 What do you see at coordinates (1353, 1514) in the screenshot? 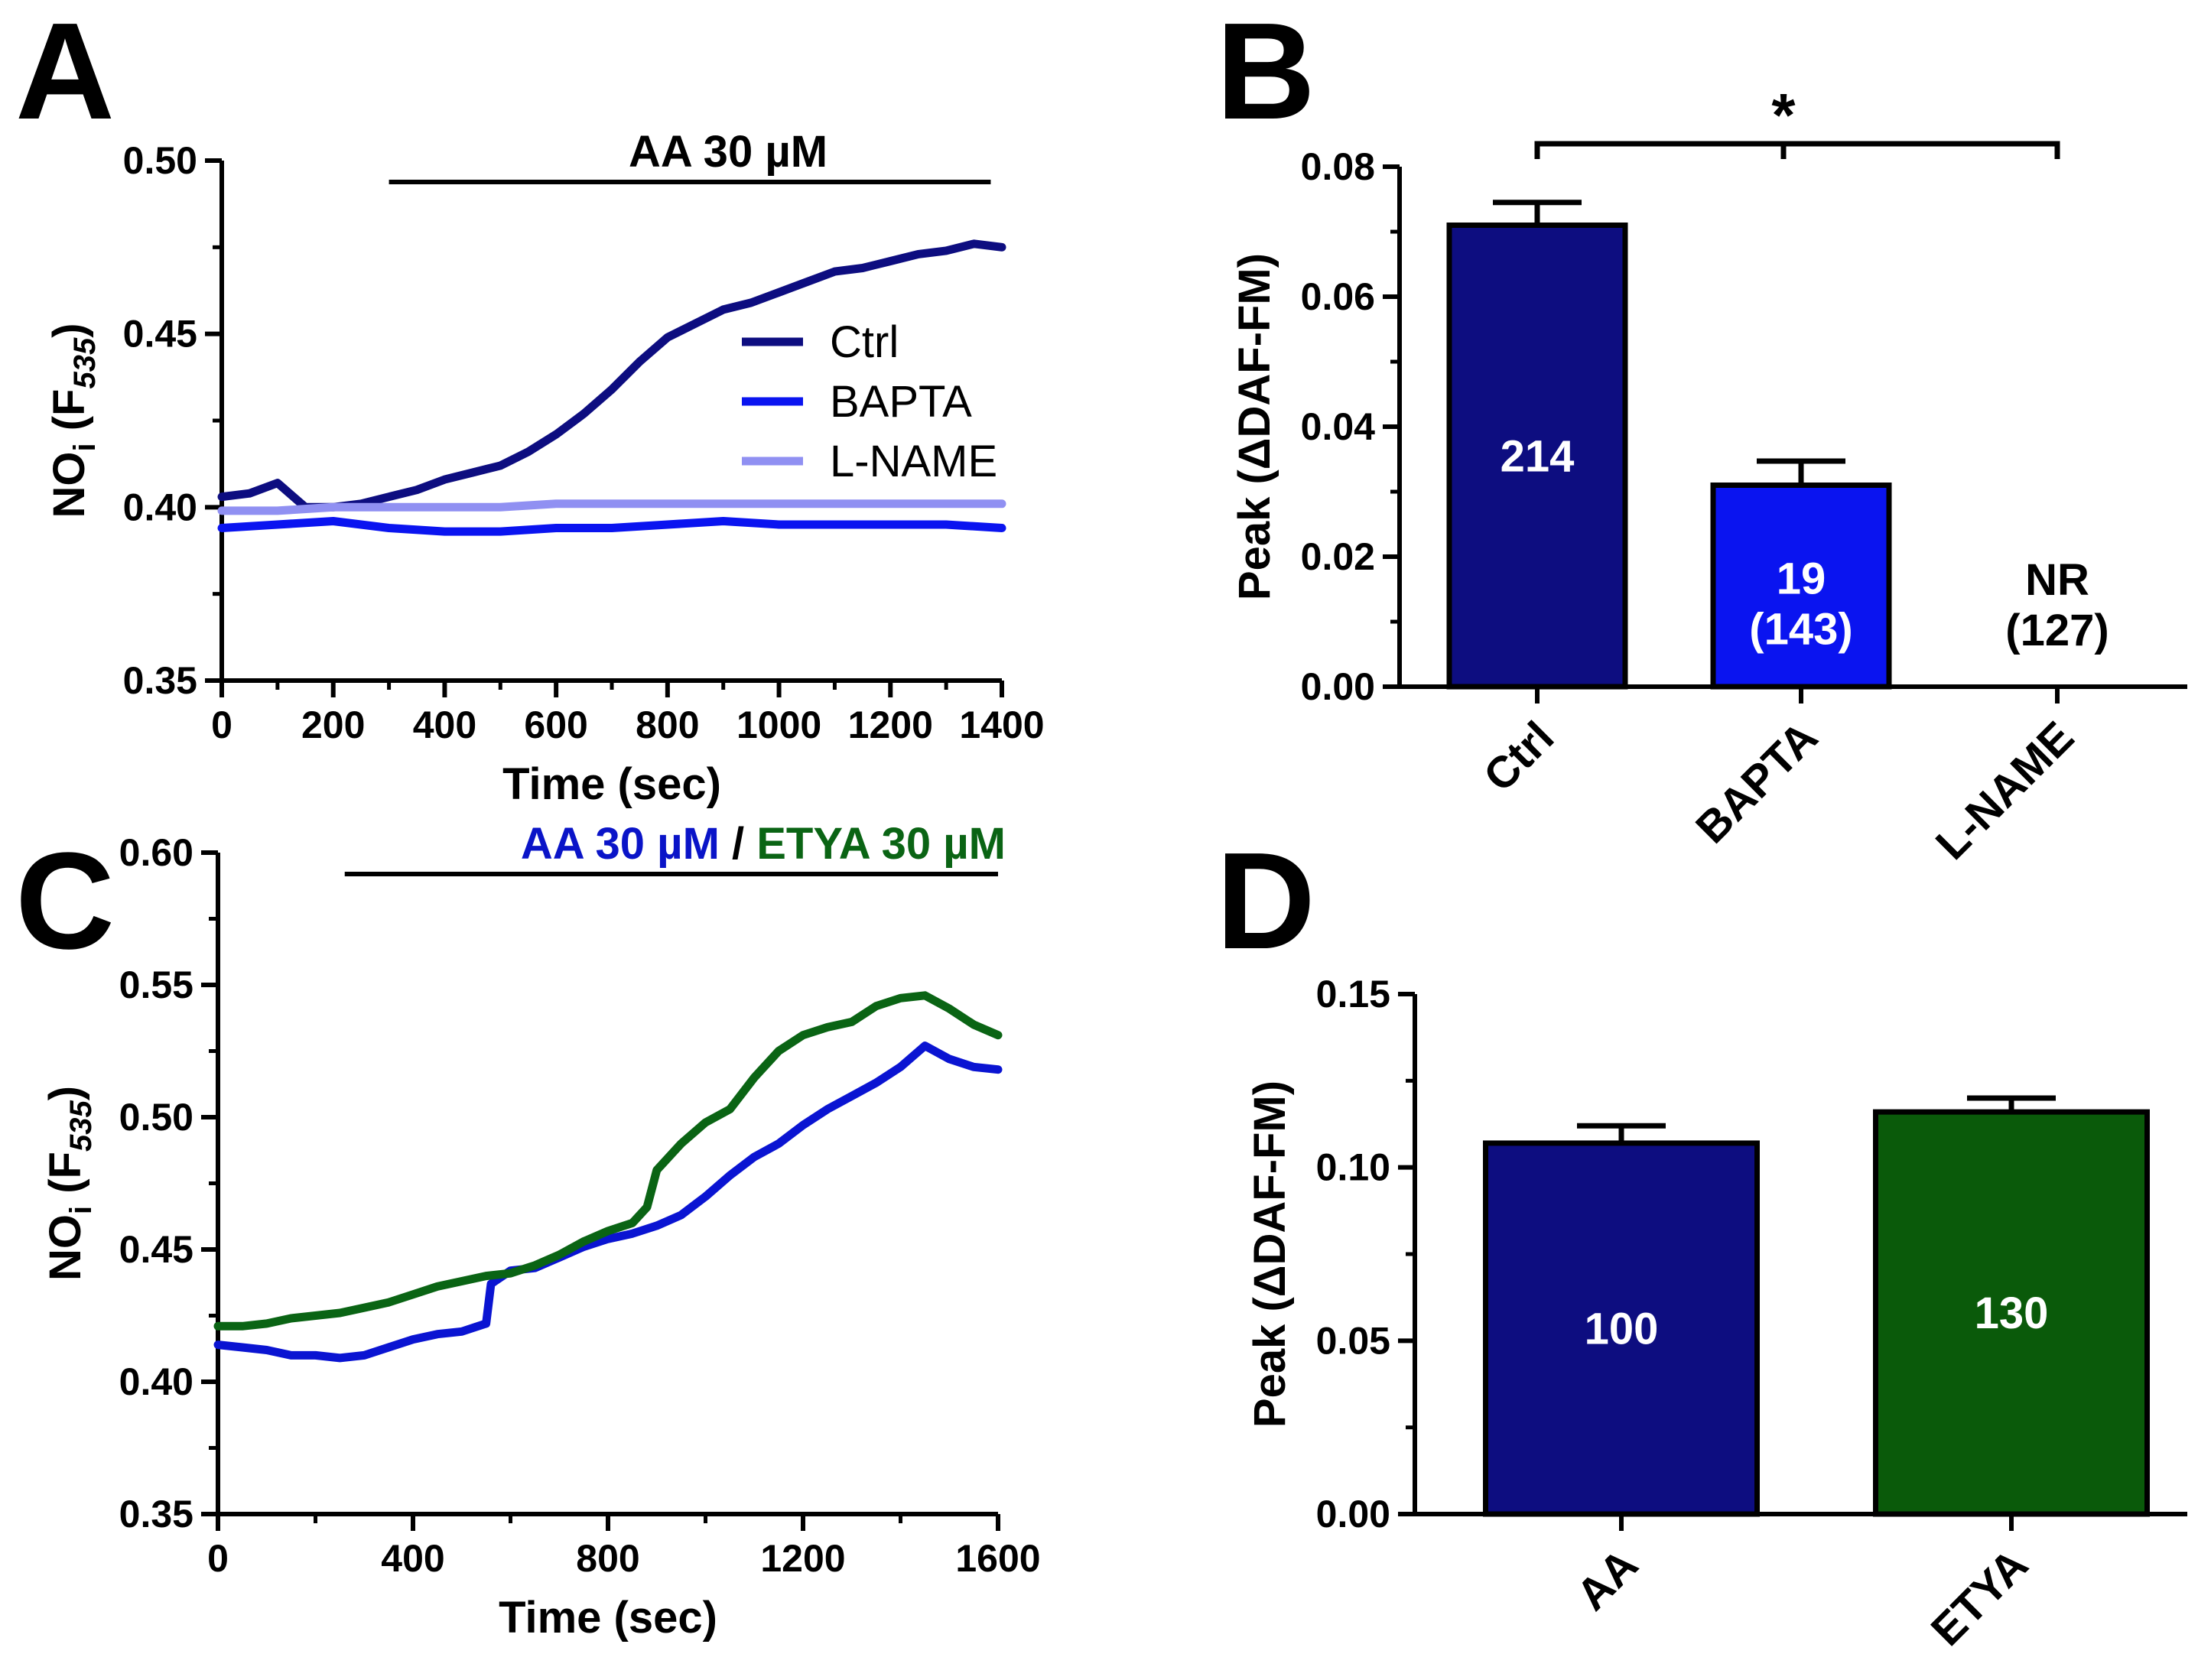
I see `panel-d-y-tick-label: 0.00` at bounding box center [1353, 1514].